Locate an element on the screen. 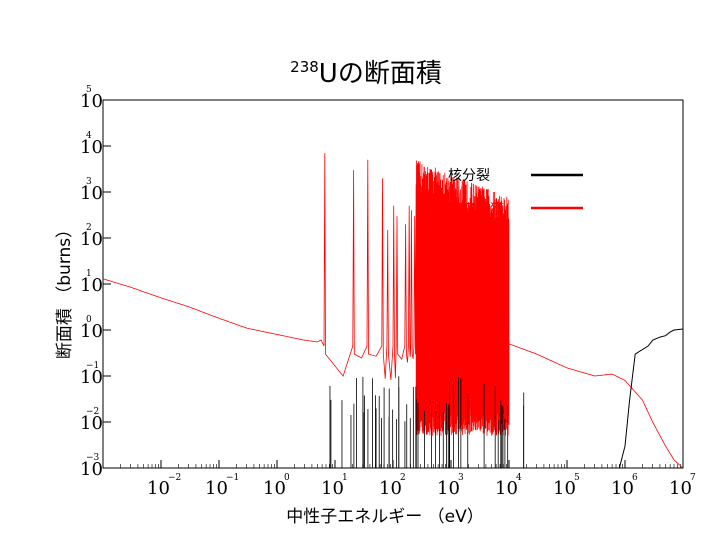 The height and width of the screenshot is (540, 720). x-tick-exponent: −2 is located at coordinates (174, 478).